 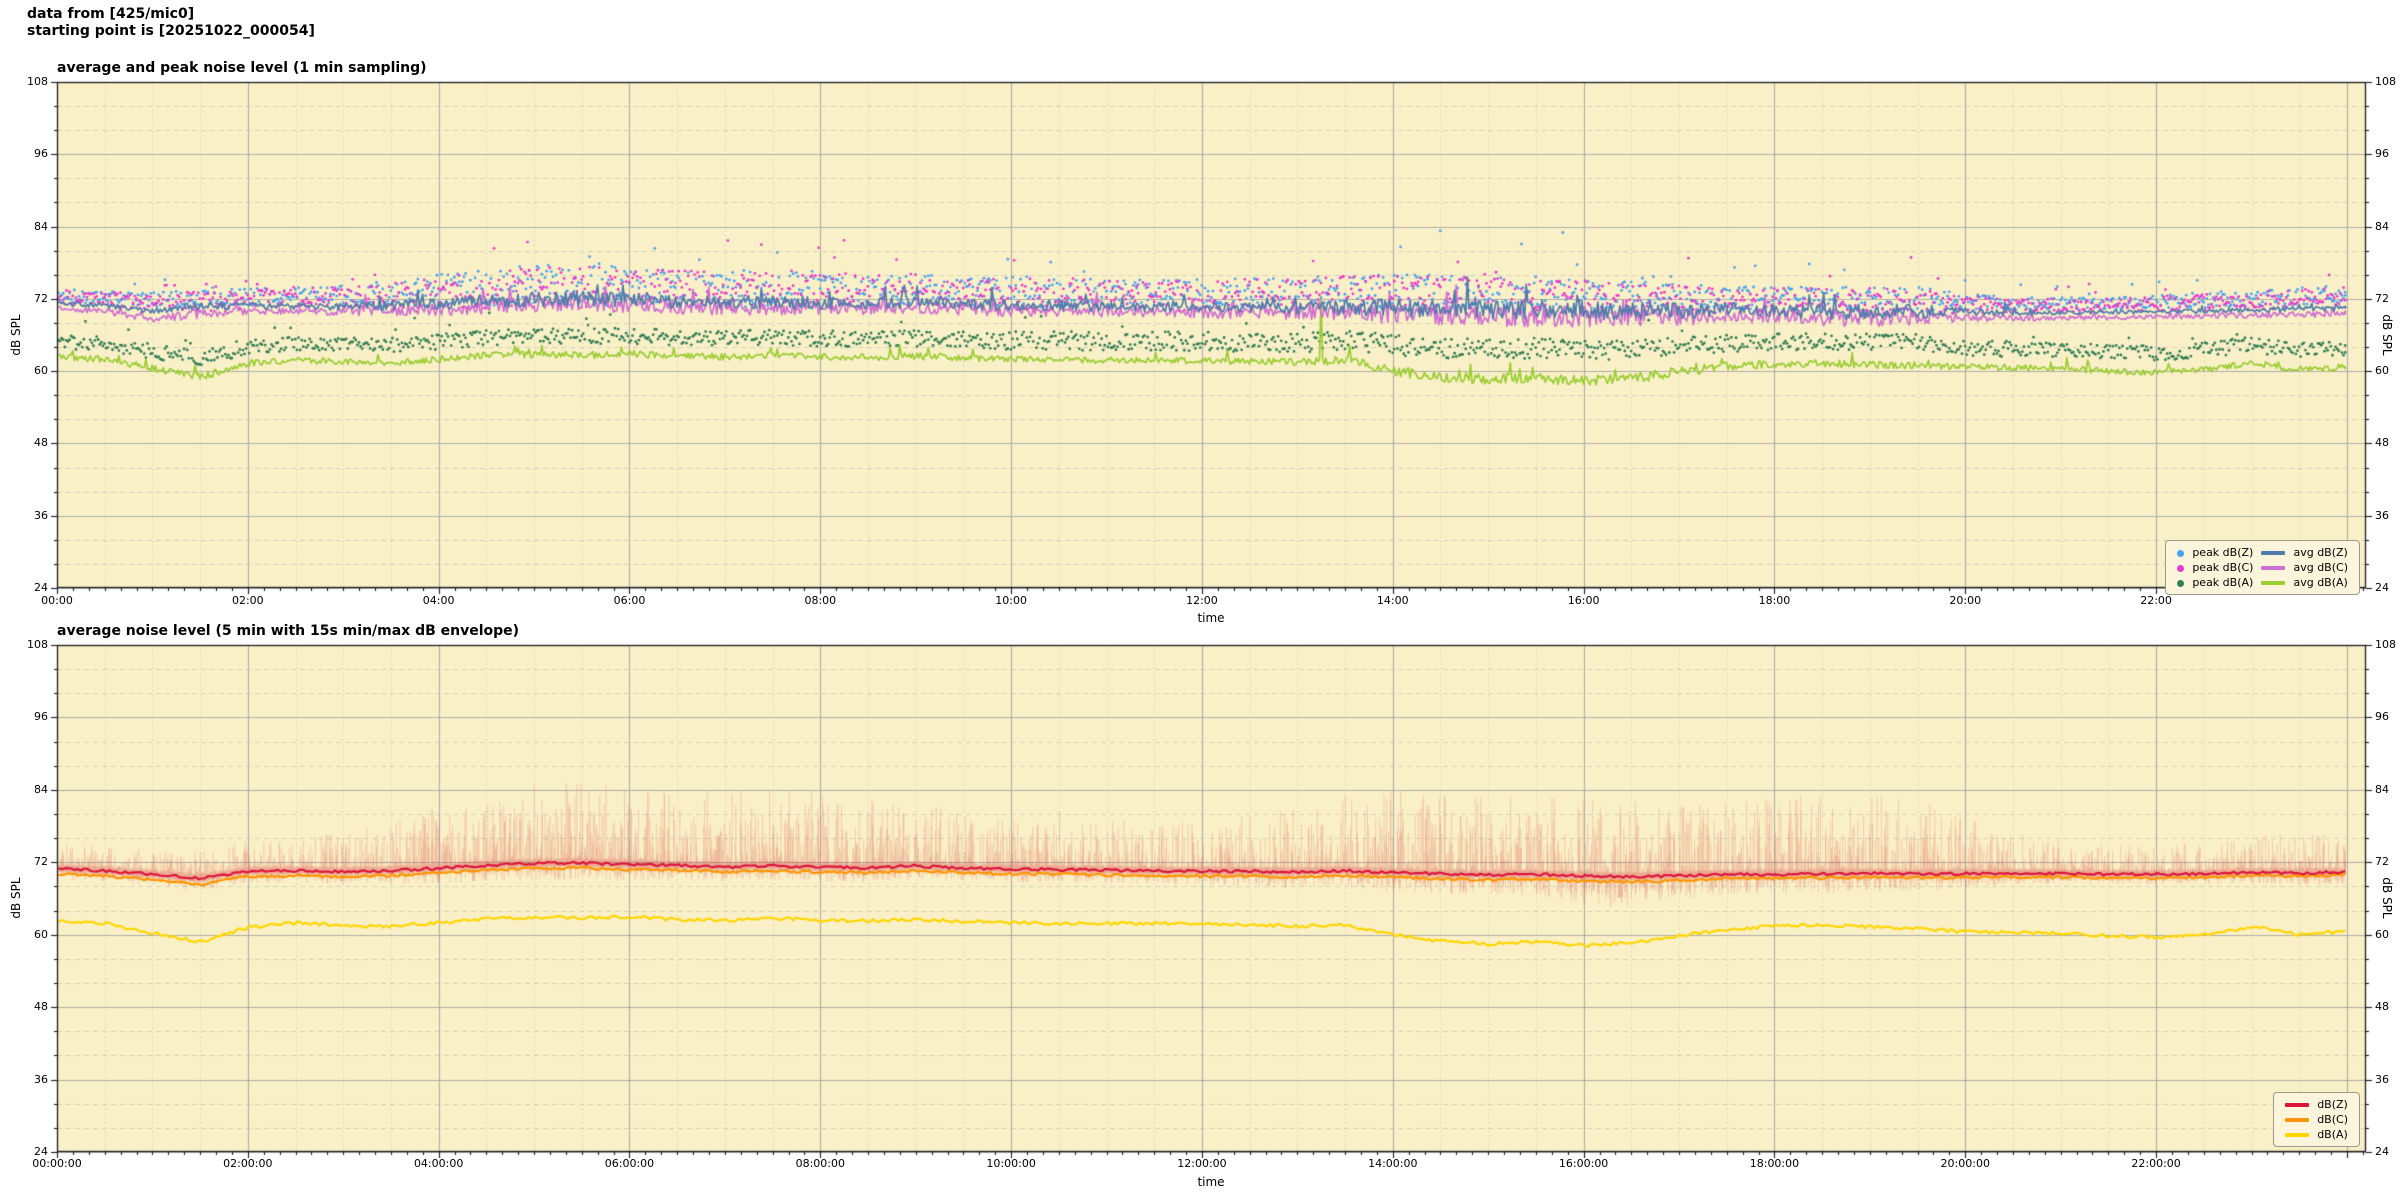 I want to click on x-tick-label: 16:00, so click(x=1583, y=600).